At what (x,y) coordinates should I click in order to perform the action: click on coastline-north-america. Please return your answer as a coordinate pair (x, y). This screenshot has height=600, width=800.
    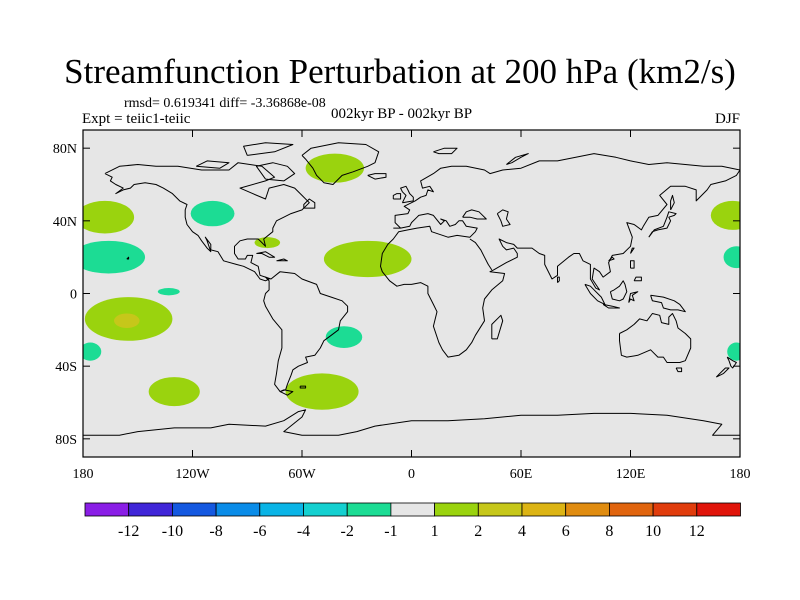
    Looking at the image, I should click on (207, 222).